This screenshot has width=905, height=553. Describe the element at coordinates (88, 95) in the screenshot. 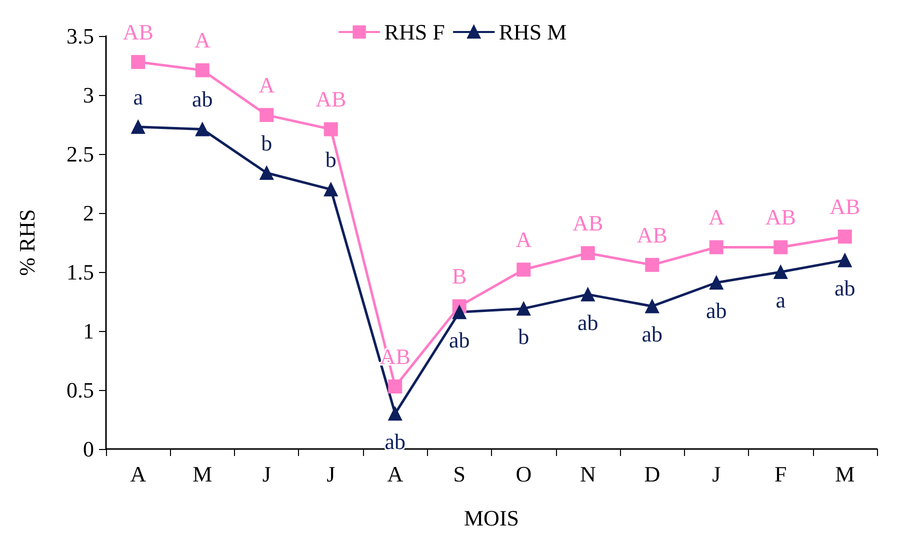

I see `y-tick-label: 3` at that location.